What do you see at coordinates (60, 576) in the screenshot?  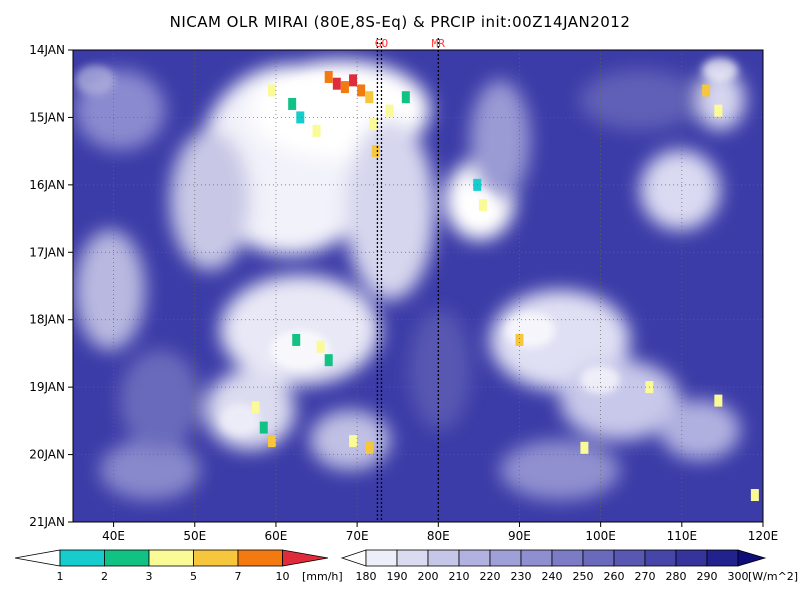 I see `precip-colorbar-label: 1` at bounding box center [60, 576].